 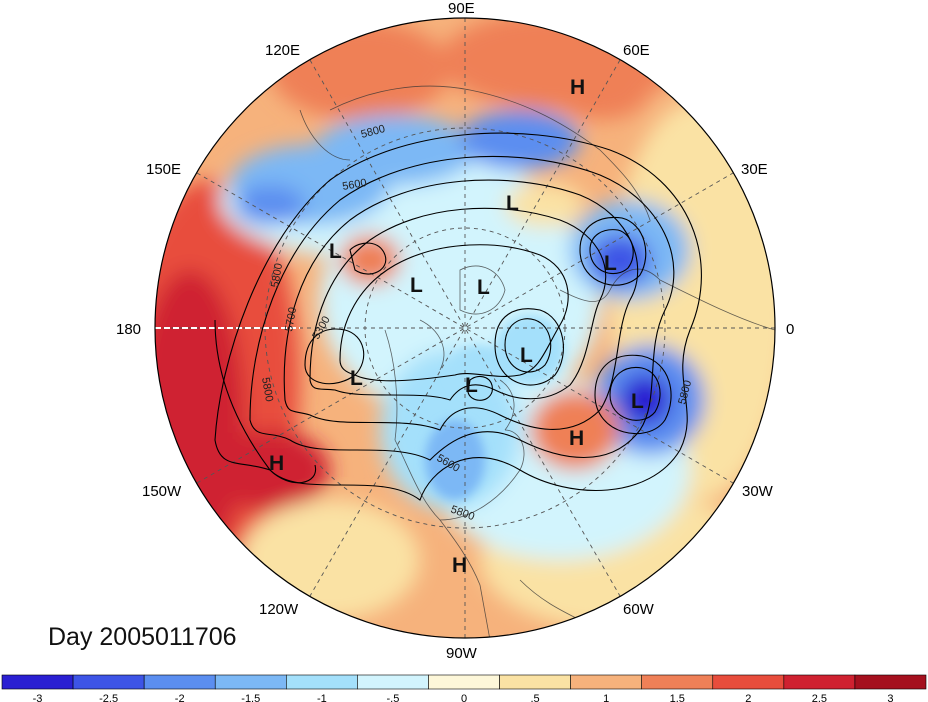 I want to click on colorbar-tick-label: -1, so click(x=322, y=697).